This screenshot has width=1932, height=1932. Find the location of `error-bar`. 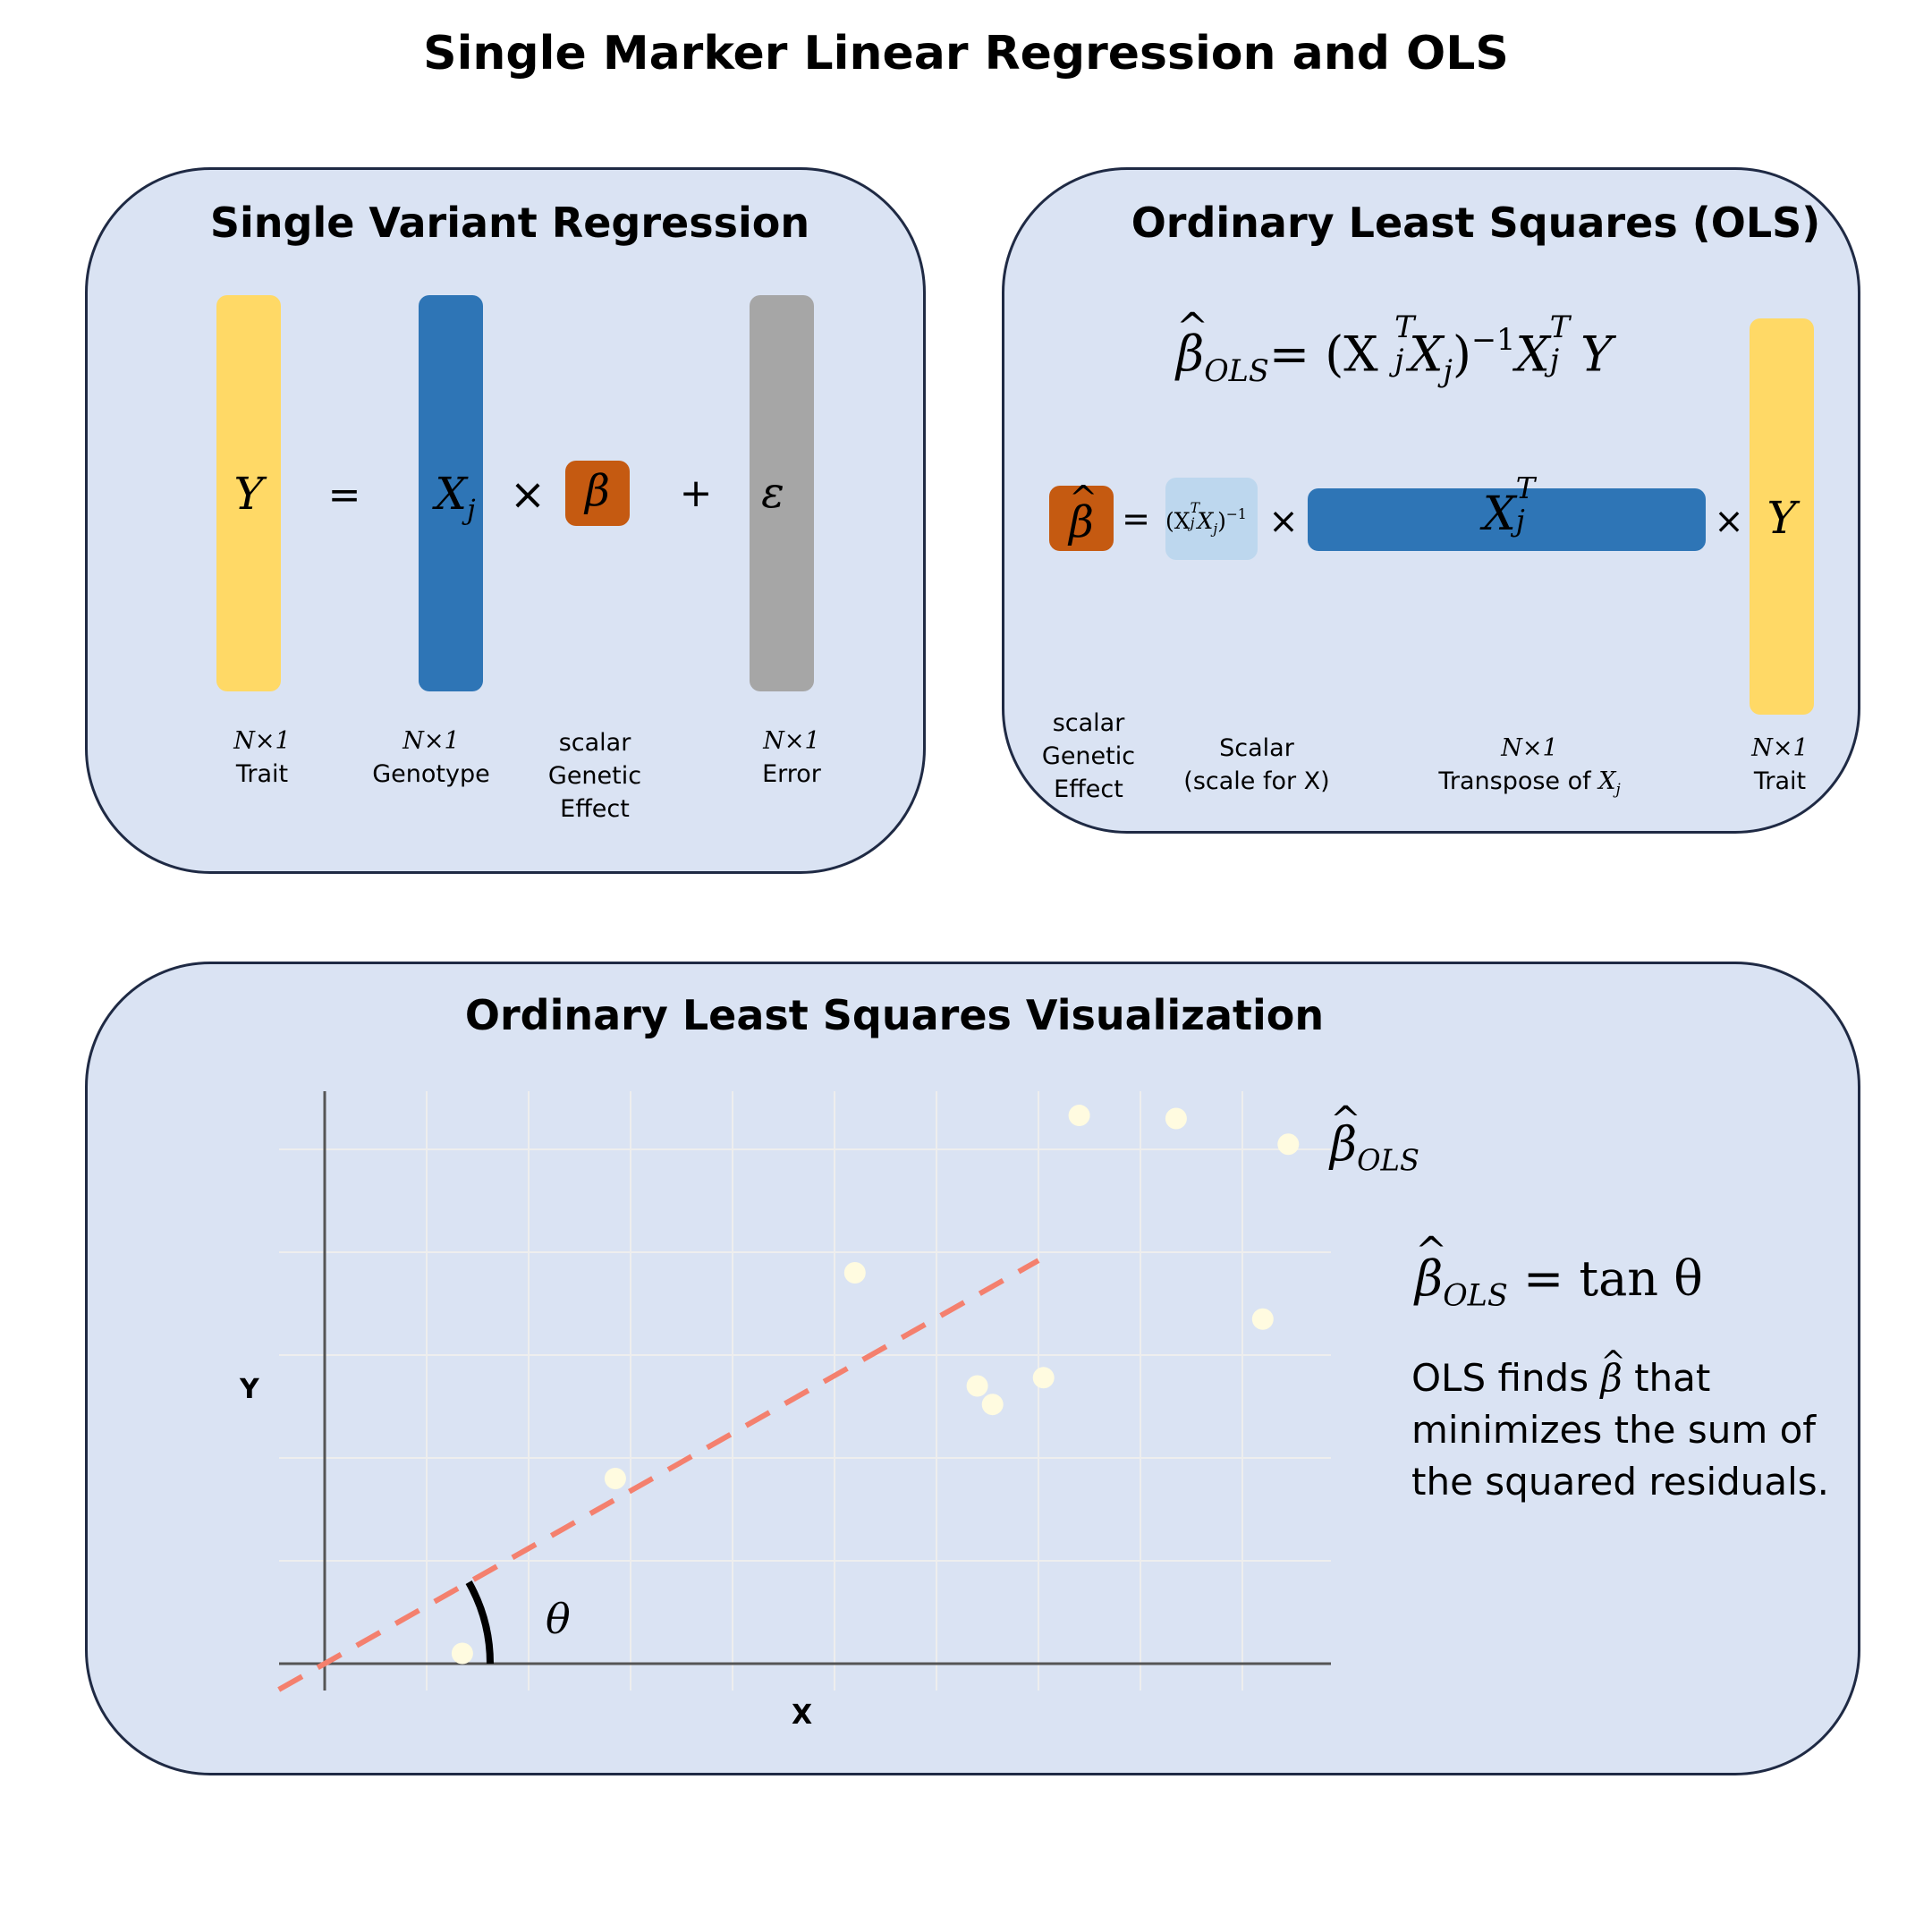

error-bar is located at coordinates (782, 493).